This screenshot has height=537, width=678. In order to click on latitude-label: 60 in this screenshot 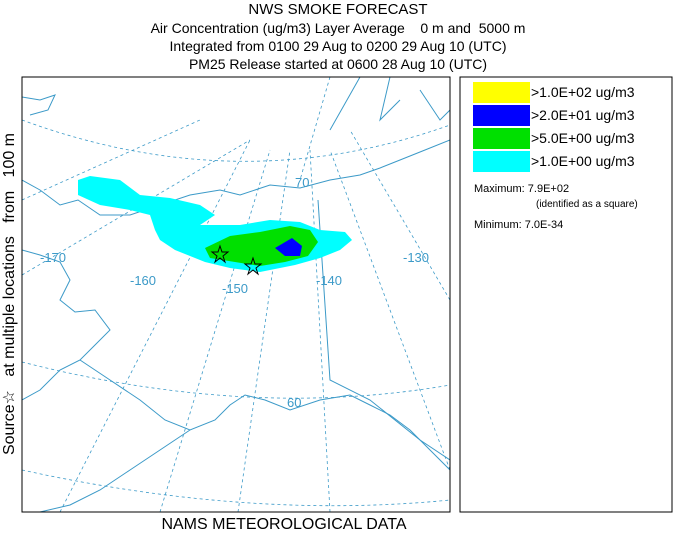, I will do `click(294, 402)`.